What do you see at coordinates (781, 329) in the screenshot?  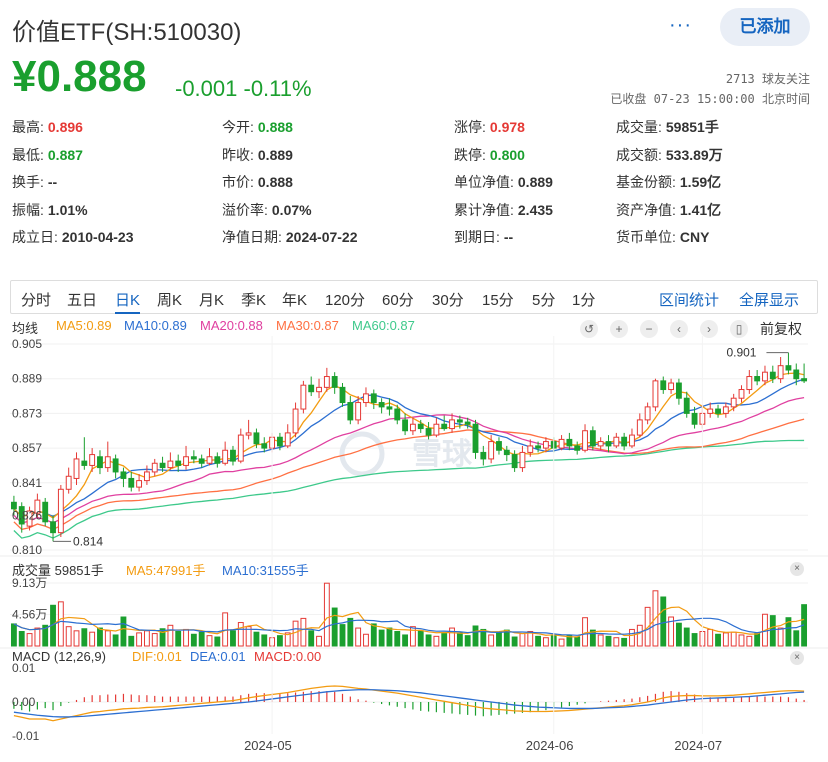 I see `adjust-selector: 前复权` at bounding box center [781, 329].